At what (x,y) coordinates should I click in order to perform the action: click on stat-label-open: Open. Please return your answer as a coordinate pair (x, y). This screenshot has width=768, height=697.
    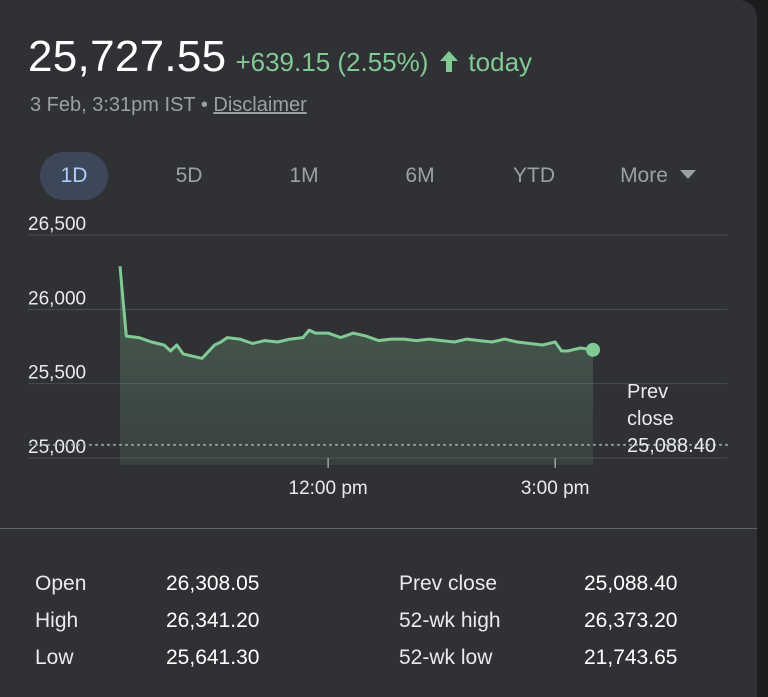
    Looking at the image, I should click on (61, 583).